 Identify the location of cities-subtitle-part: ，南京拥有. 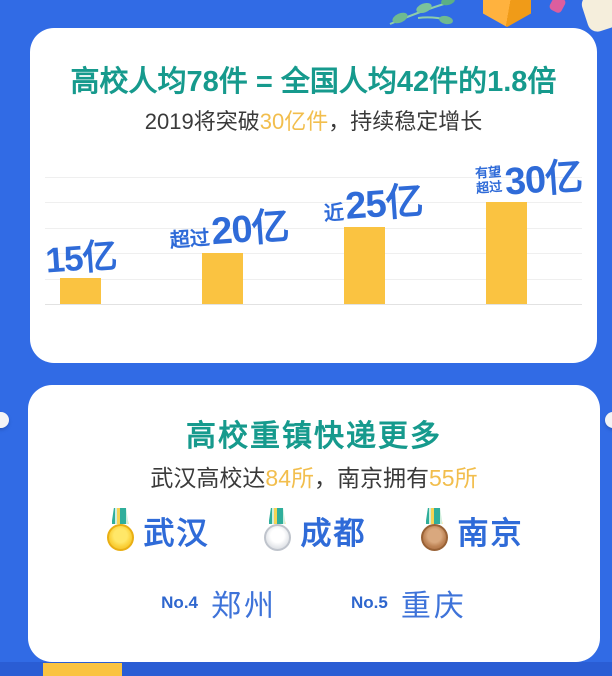
(371, 478).